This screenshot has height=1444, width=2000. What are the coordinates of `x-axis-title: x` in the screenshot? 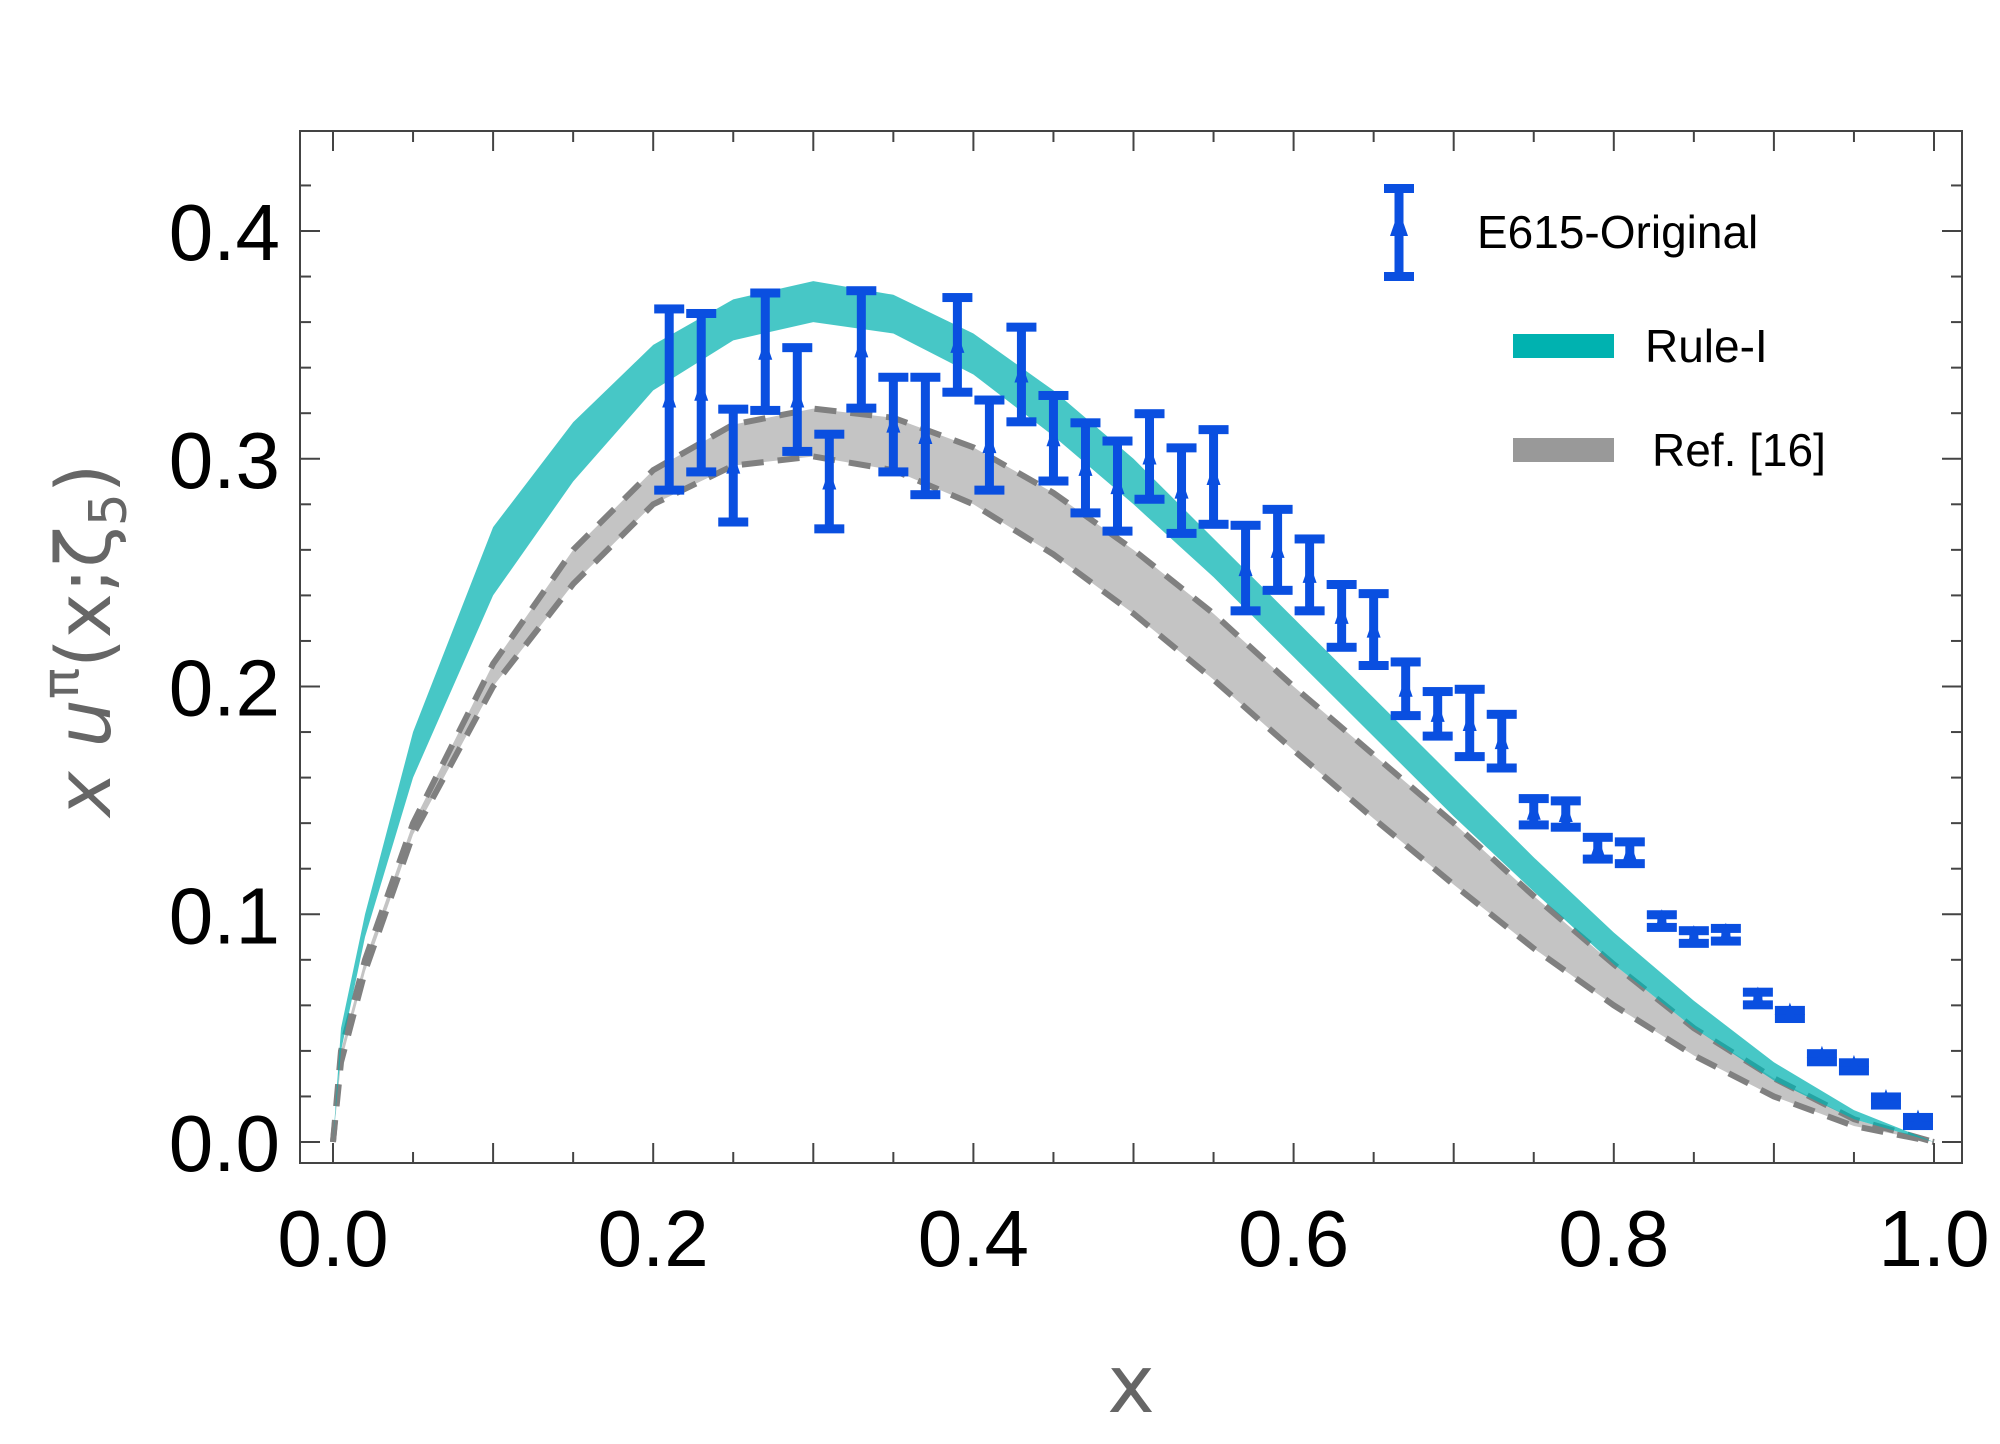 It's located at (1130, 1384).